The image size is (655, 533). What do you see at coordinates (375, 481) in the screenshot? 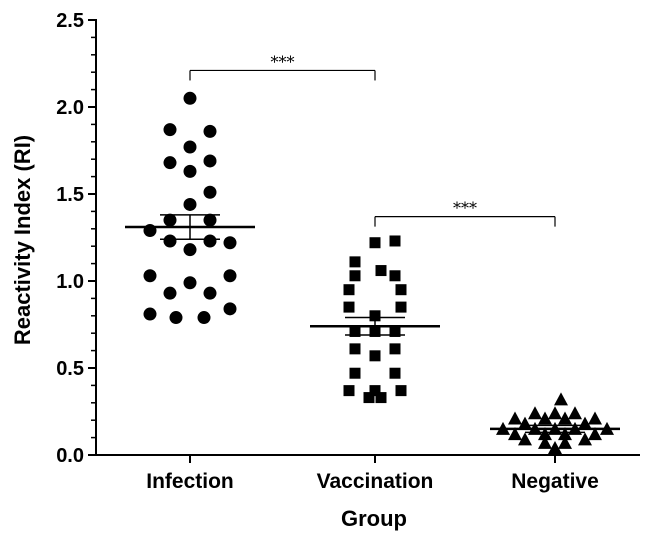
I see `x-tick-label: Vaccination` at bounding box center [375, 481].